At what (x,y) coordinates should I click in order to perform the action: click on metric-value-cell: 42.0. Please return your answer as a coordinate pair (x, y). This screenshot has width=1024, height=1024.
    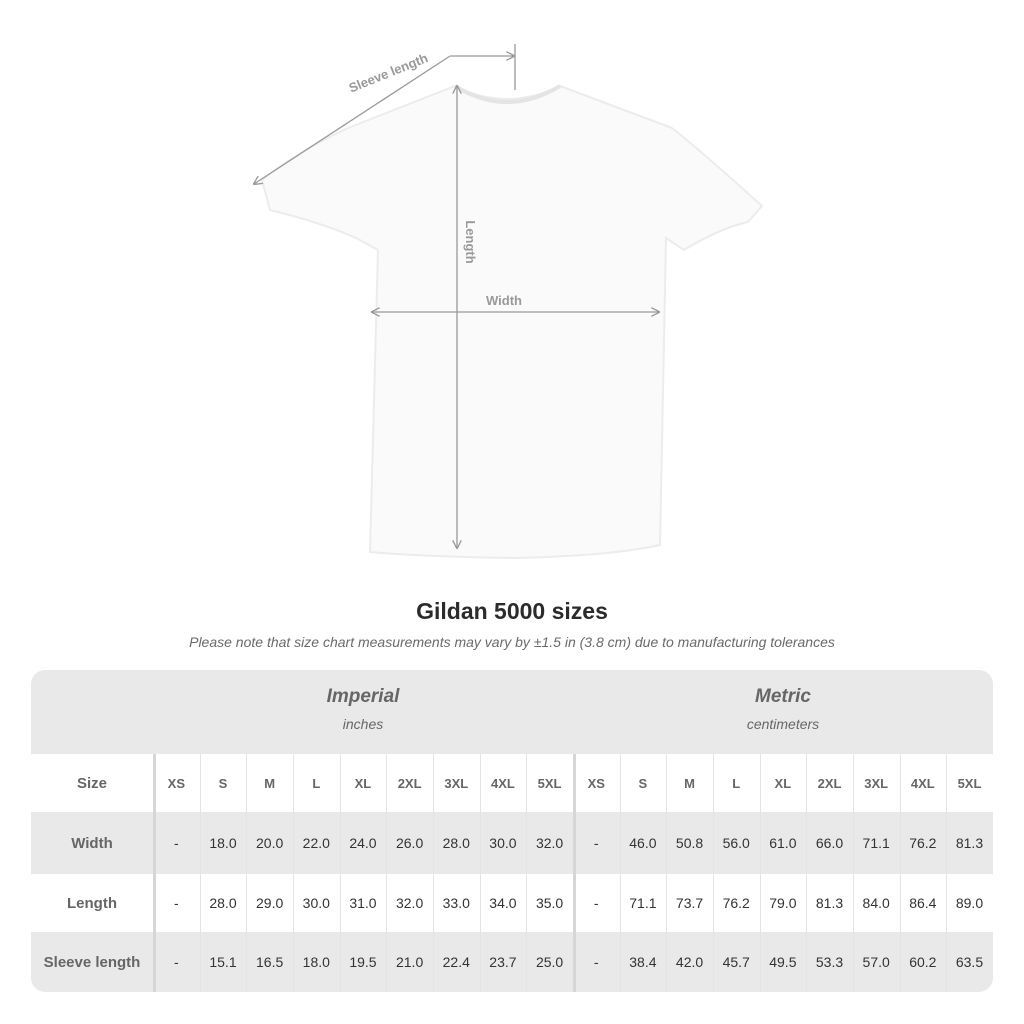
    Looking at the image, I should click on (689, 962).